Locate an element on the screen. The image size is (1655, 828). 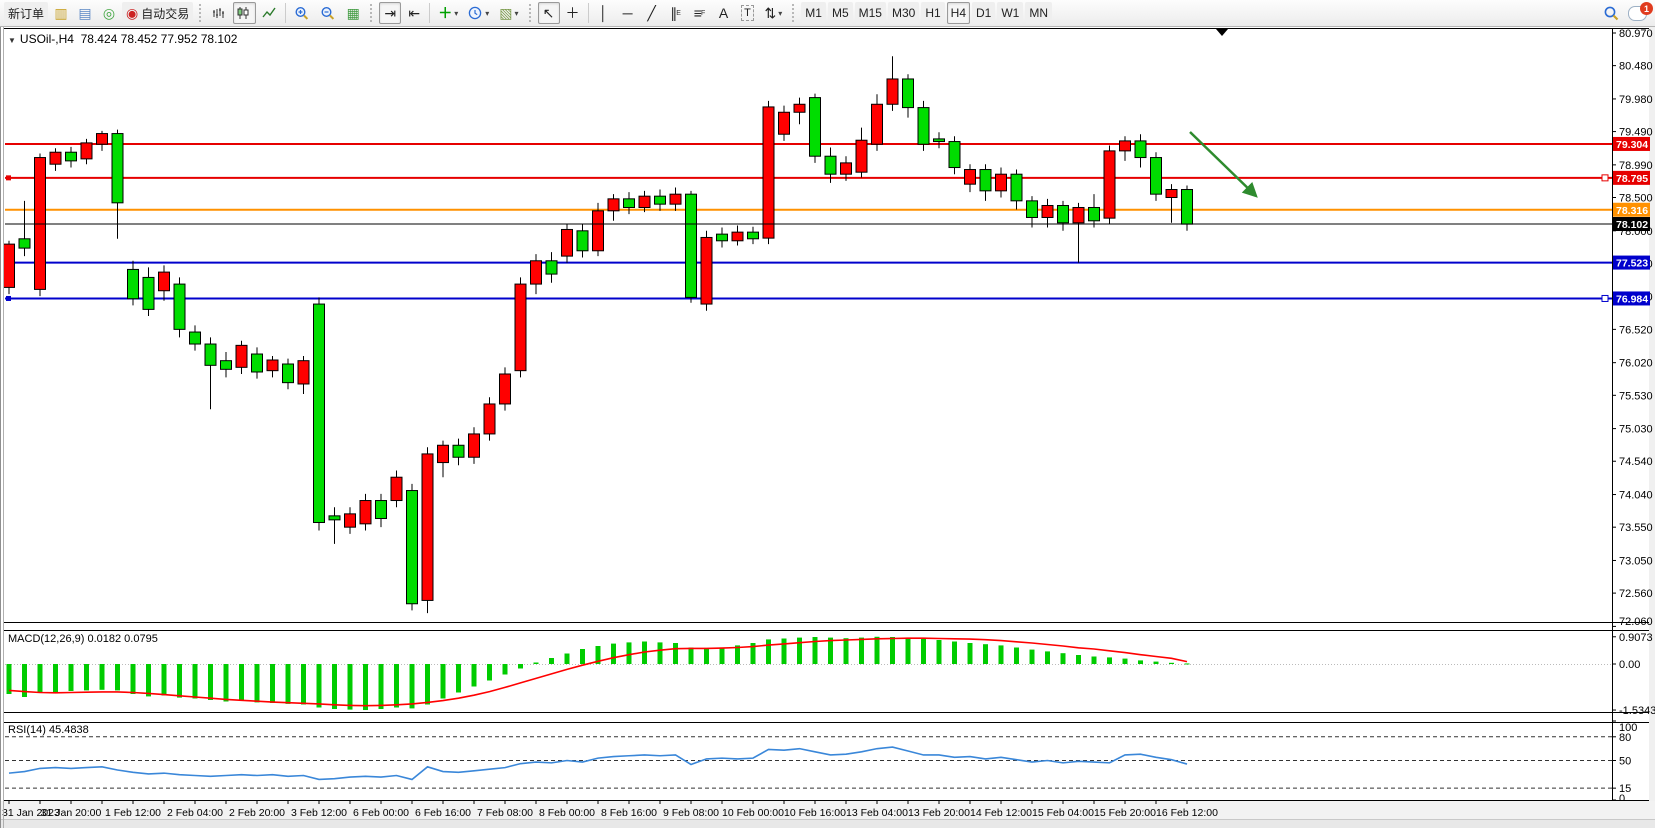
new-order-button: 新订单 is located at coordinates (26, 13).